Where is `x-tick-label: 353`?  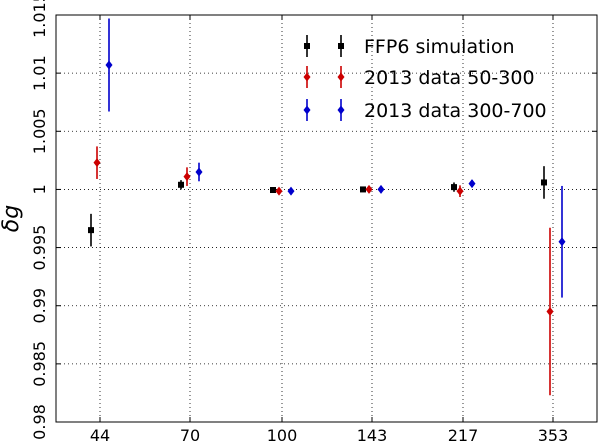 x-tick-label: 353 is located at coordinates (553, 435).